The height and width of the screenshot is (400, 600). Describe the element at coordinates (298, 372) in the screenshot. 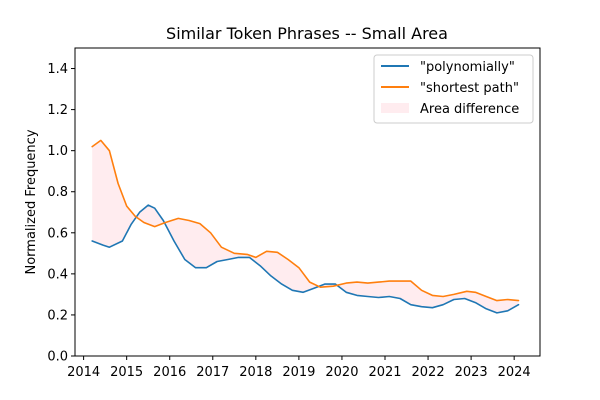

I see `x-tick-label: 2019` at that location.